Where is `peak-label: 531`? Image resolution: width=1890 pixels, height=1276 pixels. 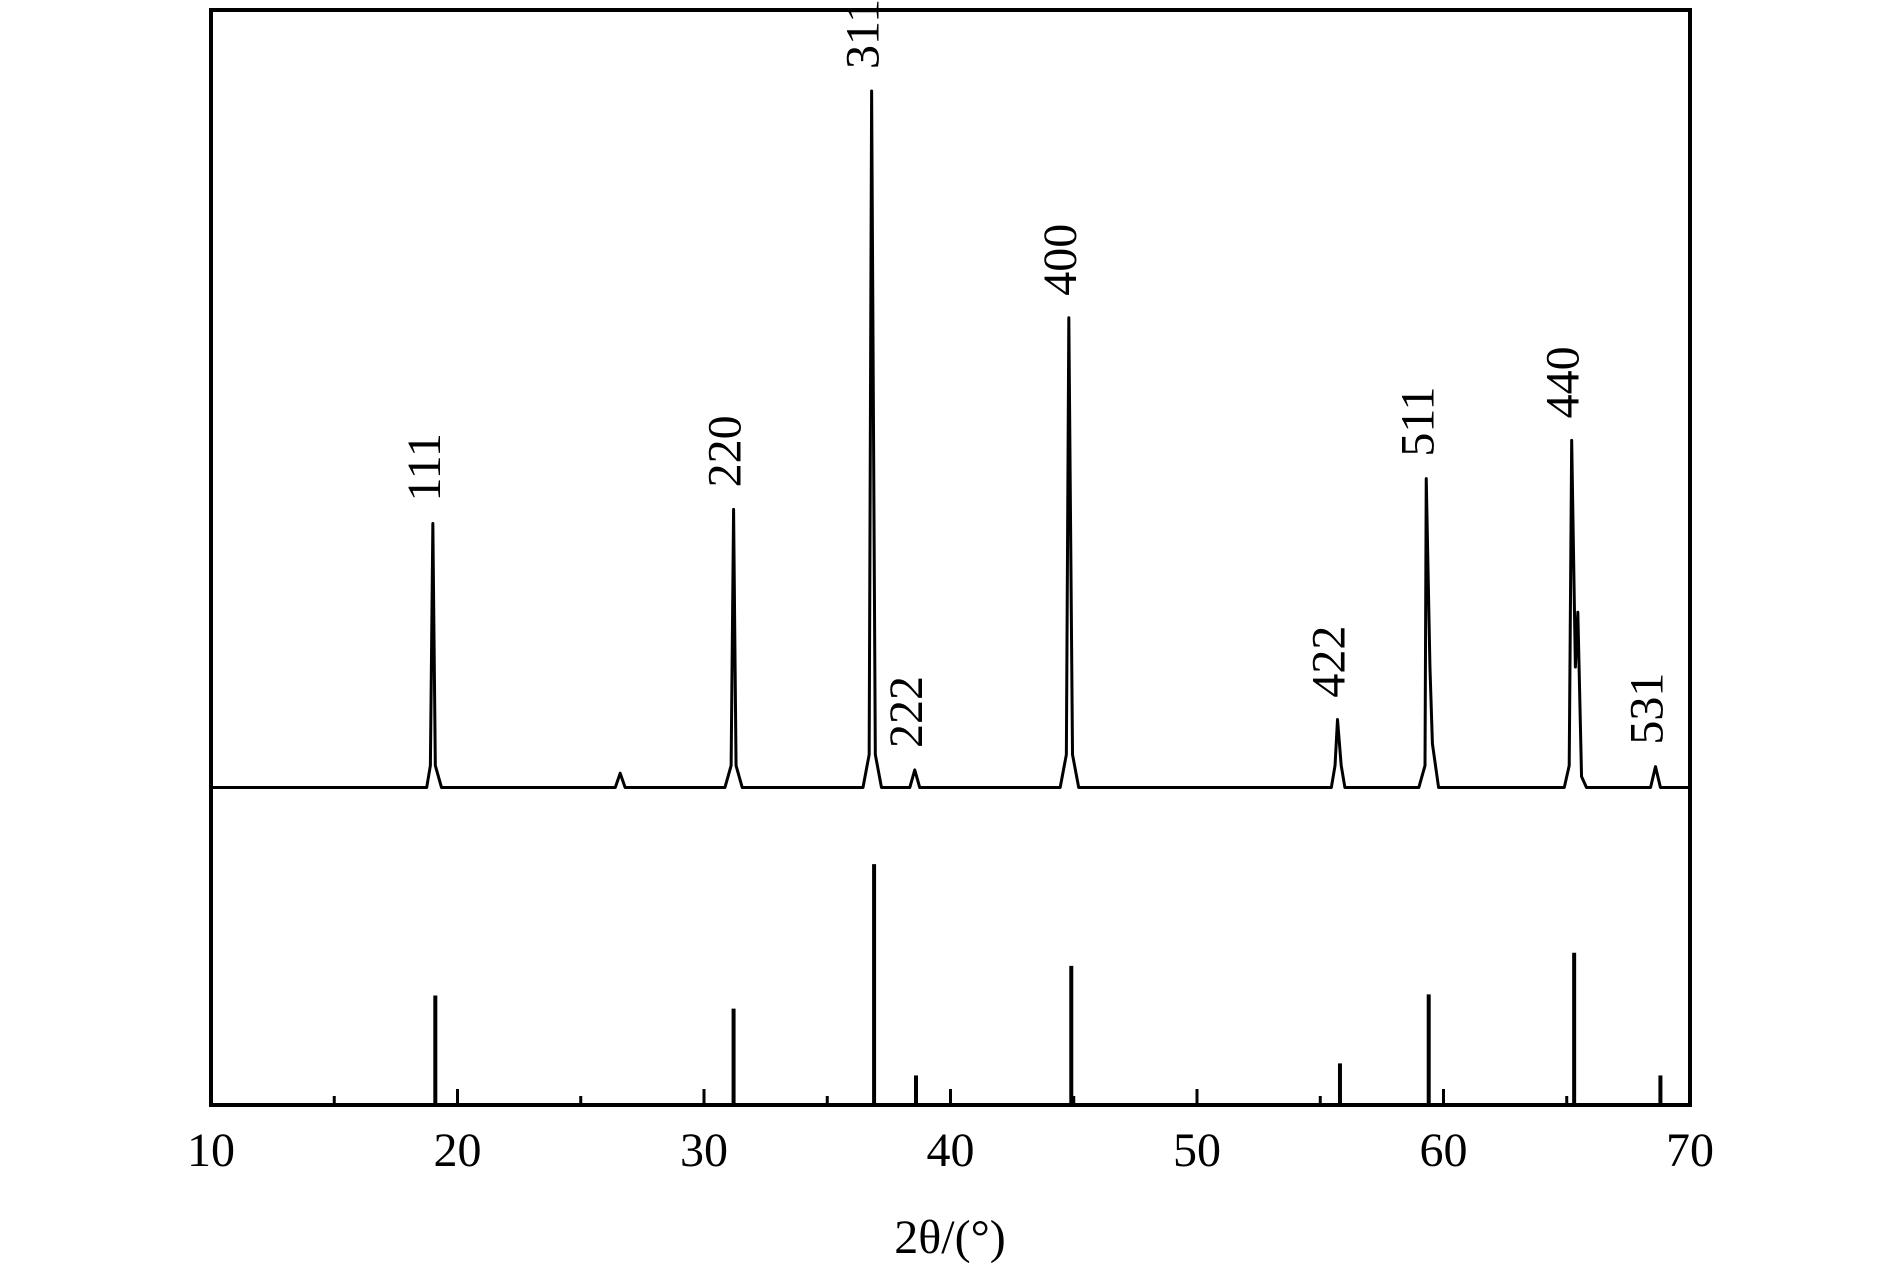
peak-label: 531 is located at coordinates (1647, 709).